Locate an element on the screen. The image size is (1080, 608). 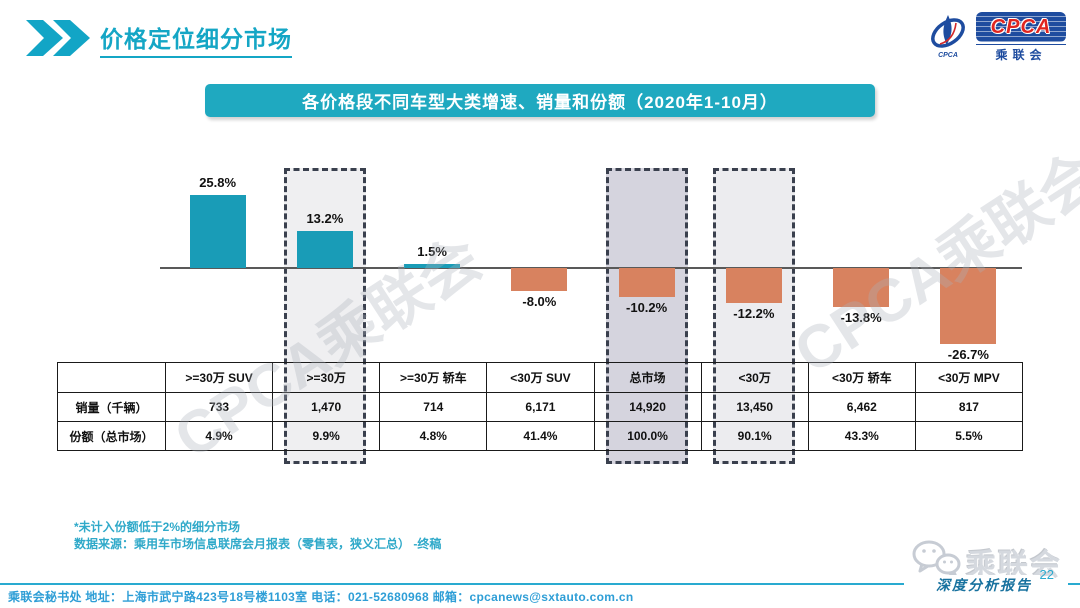
table-corner-cell is located at coordinates (111, 377).